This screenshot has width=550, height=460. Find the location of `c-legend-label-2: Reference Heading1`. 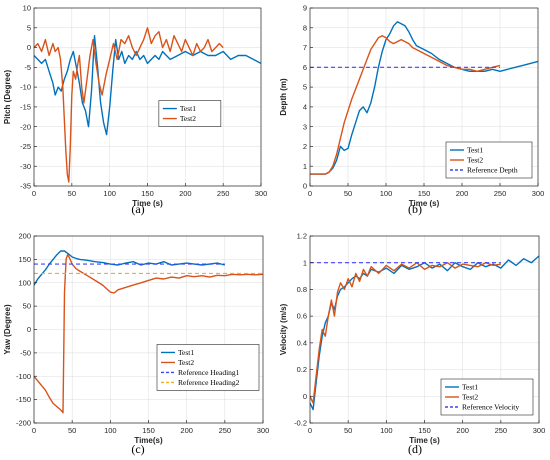

c-legend-label-2: Reference Heading1 is located at coordinates (209, 372).